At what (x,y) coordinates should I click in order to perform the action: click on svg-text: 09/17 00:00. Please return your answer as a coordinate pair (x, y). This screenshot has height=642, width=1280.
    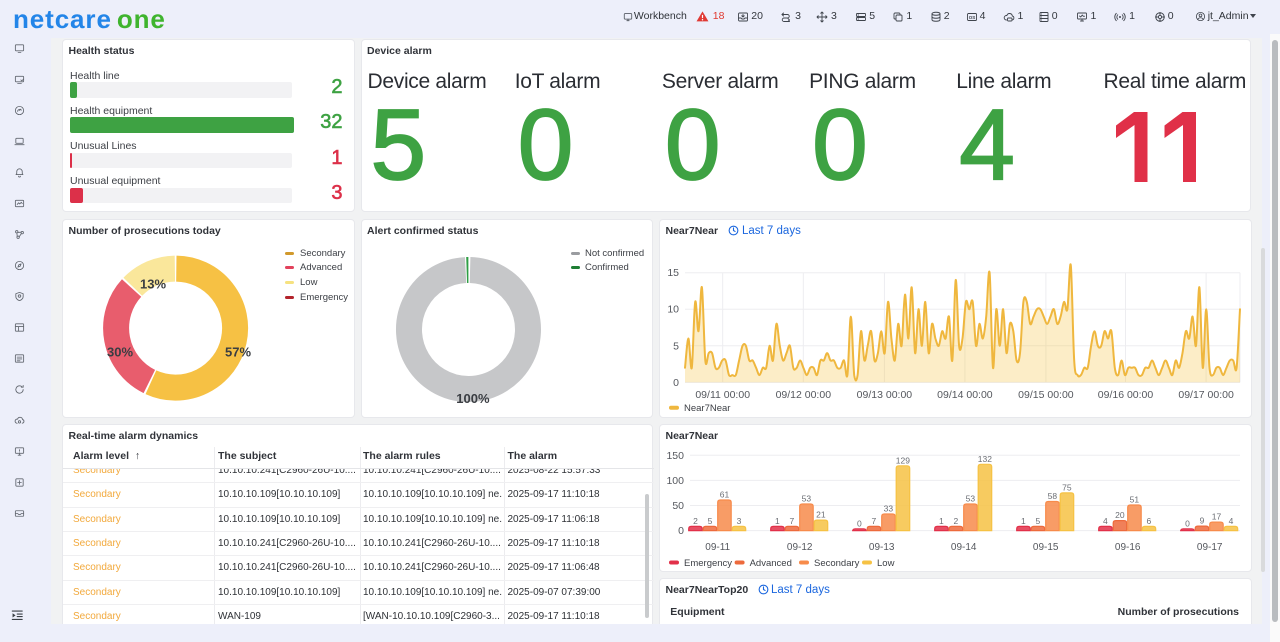
    Looking at the image, I should click on (1206, 395).